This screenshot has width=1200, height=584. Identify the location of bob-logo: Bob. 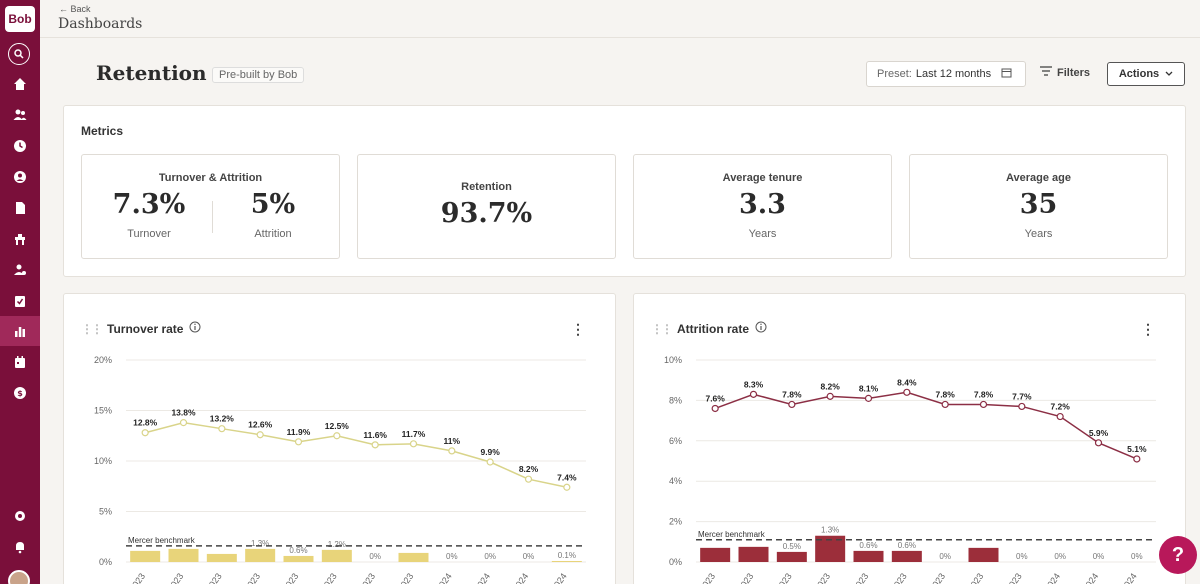
(20, 19).